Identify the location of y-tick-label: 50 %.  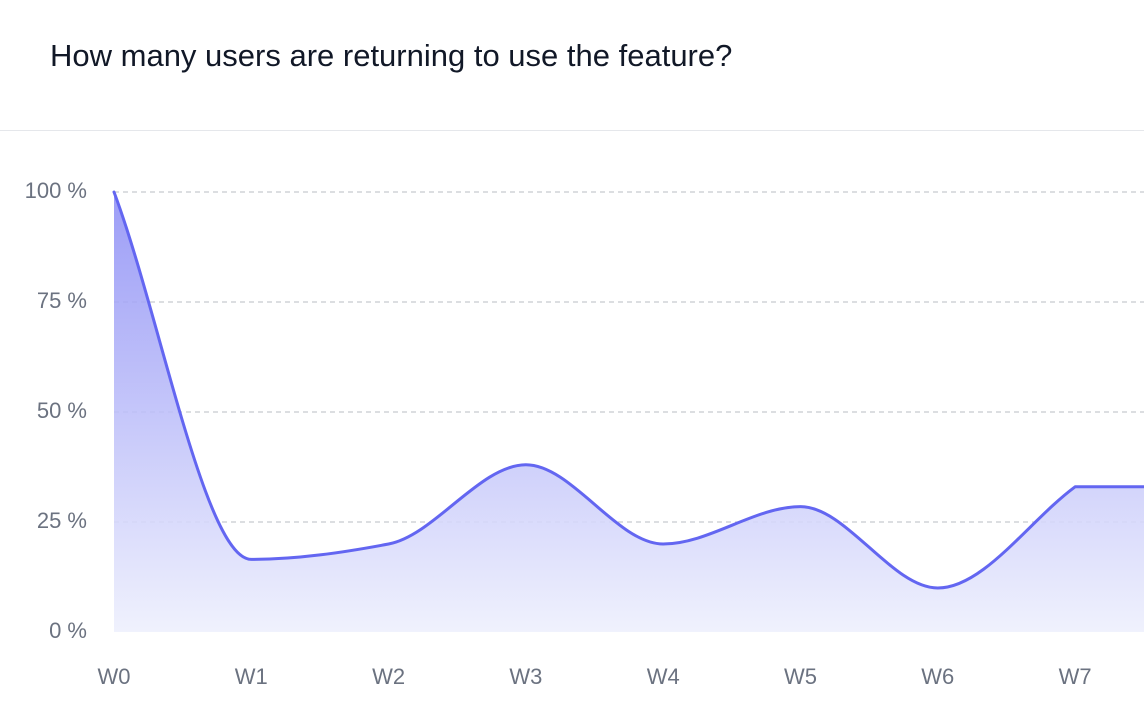
(62, 410).